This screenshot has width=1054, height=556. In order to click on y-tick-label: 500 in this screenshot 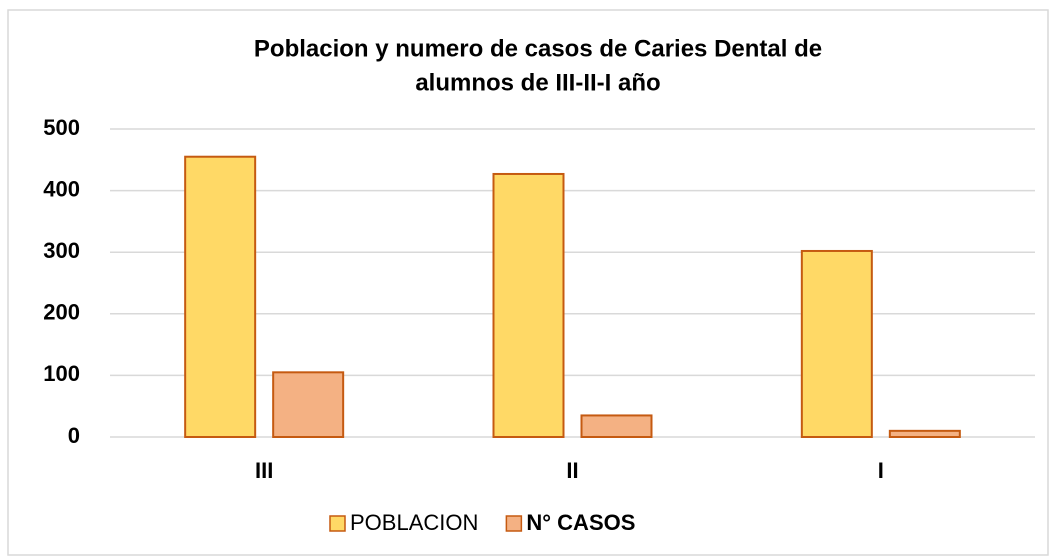, I will do `click(61, 127)`.